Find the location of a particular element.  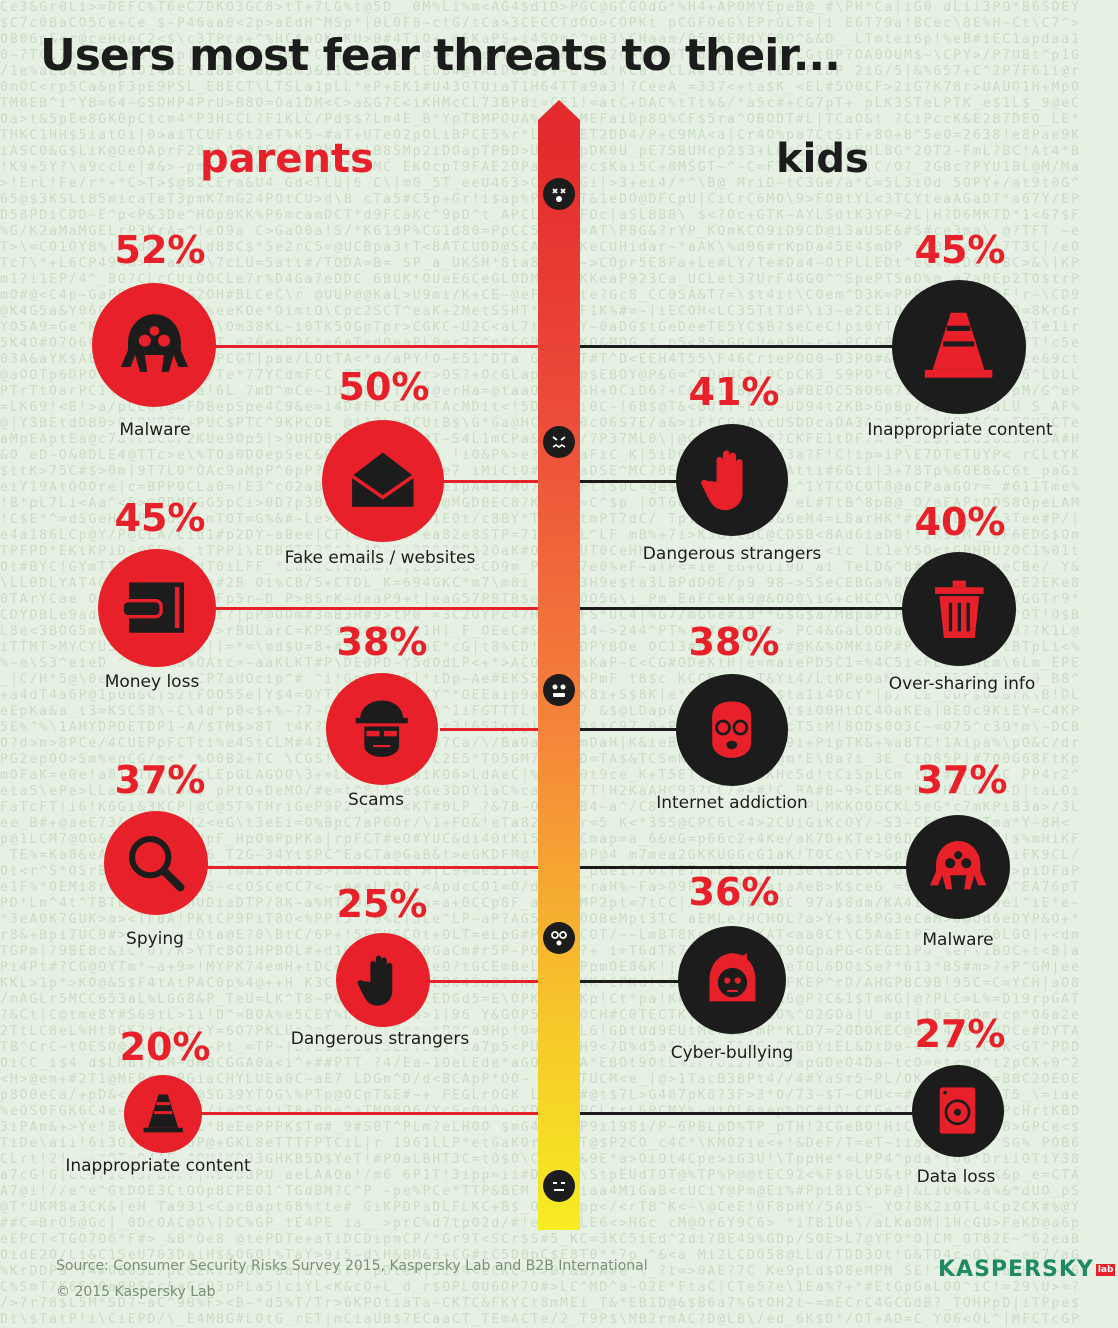

parents-circle-scams is located at coordinates (382, 729).